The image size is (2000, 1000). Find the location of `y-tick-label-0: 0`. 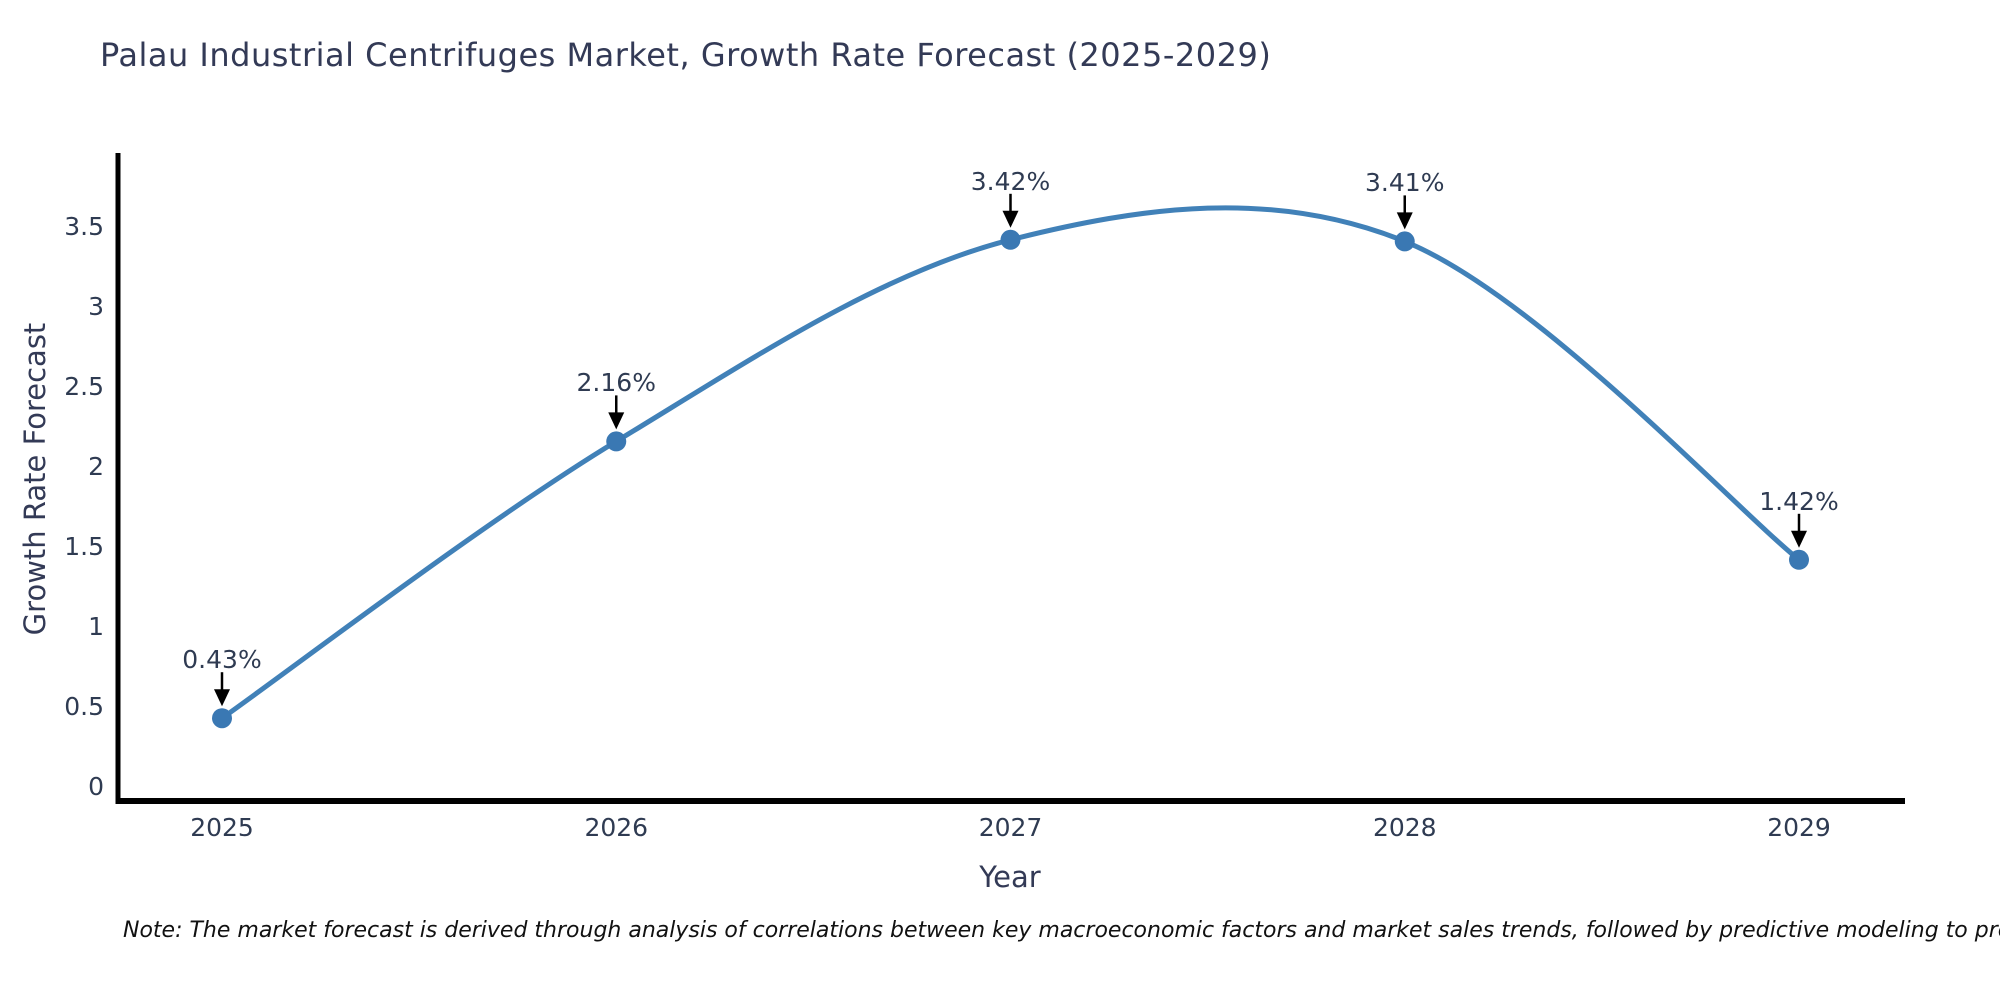

y-tick-label-0: 0 is located at coordinates (96, 786).